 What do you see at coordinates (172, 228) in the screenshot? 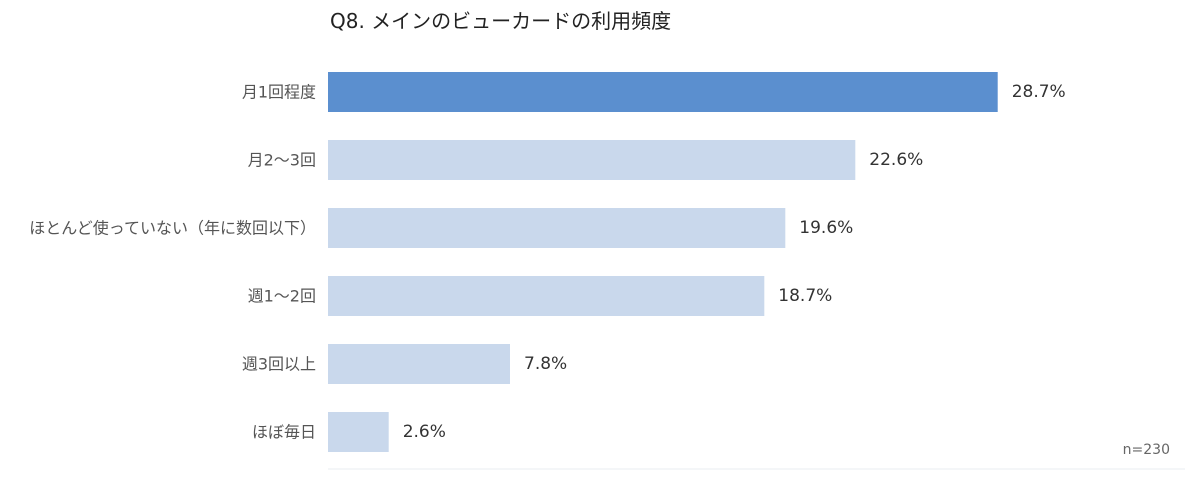
I see `category-label: ほとんど使っていない（年に数回以下）` at bounding box center [172, 228].